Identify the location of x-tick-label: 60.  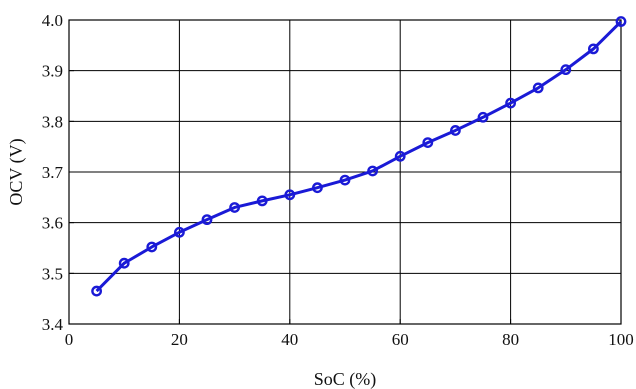
(400, 339).